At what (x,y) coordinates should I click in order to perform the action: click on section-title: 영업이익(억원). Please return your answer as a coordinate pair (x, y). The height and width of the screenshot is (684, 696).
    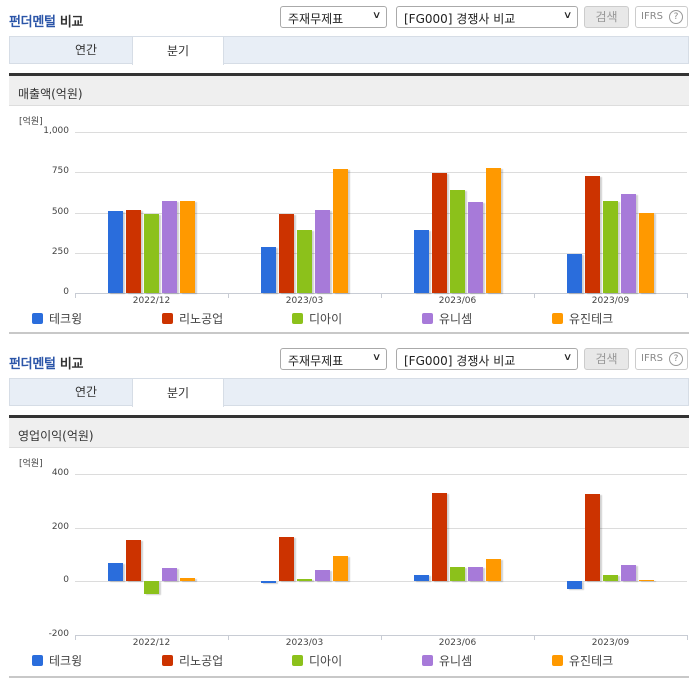
    Looking at the image, I should click on (349, 431).